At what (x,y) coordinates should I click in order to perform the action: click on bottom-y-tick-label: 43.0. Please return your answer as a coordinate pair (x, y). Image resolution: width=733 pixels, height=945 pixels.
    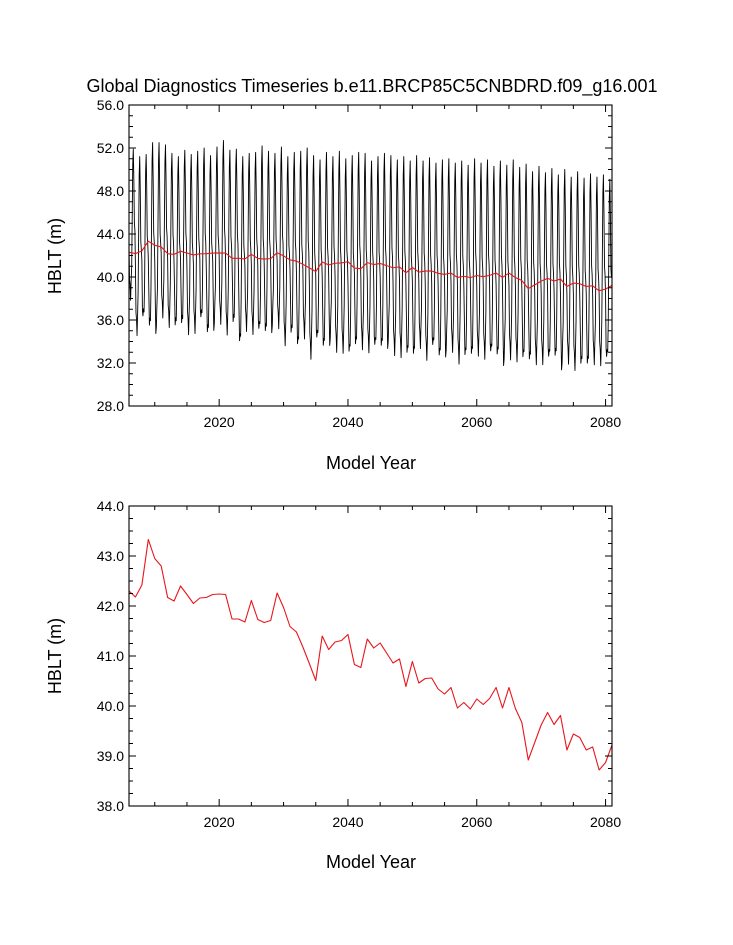
    Looking at the image, I should click on (110, 556).